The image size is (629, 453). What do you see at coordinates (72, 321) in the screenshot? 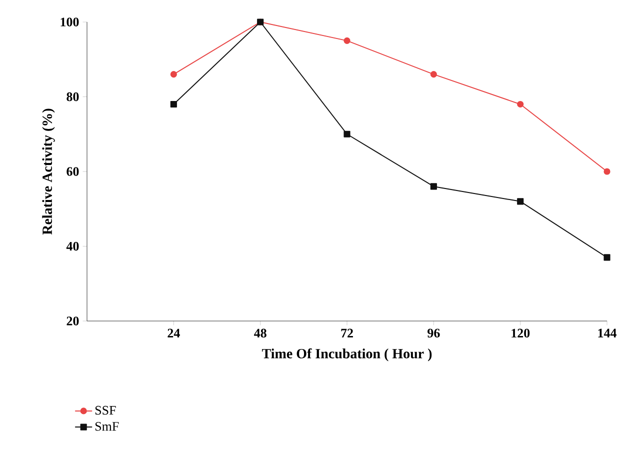
I see `y-tick-label: 20` at bounding box center [72, 321].